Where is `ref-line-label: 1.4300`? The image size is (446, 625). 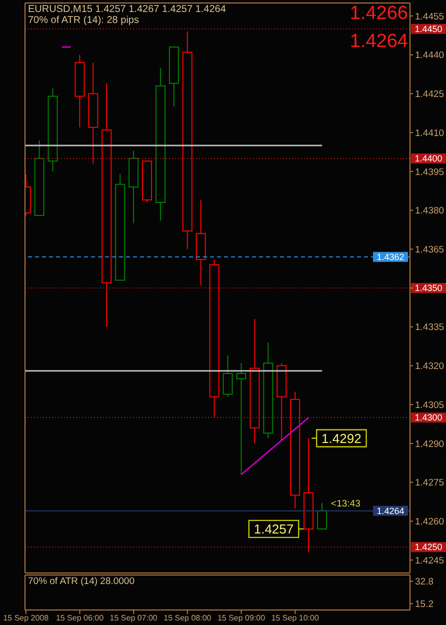
ref-line-label: 1.4300 is located at coordinates (428, 417).